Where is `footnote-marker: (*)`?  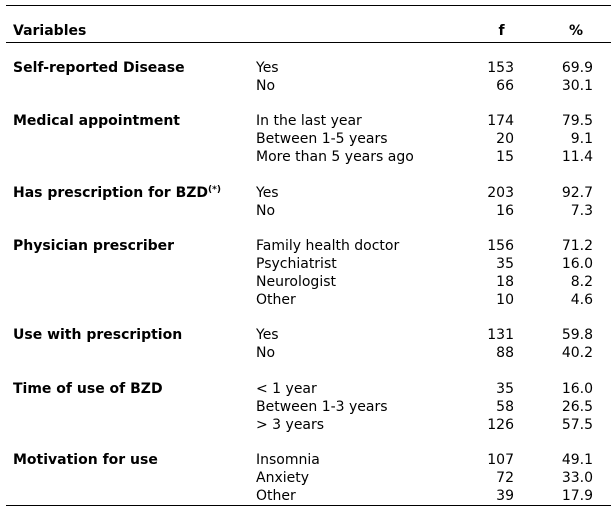
footnote-marker: (*) is located at coordinates (214, 190).